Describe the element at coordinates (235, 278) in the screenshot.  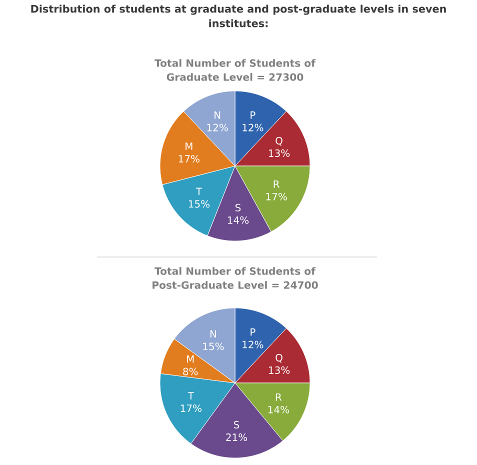
I see `chart-title: Total Number of Students of Post-Graduate Level = 24700` at that location.